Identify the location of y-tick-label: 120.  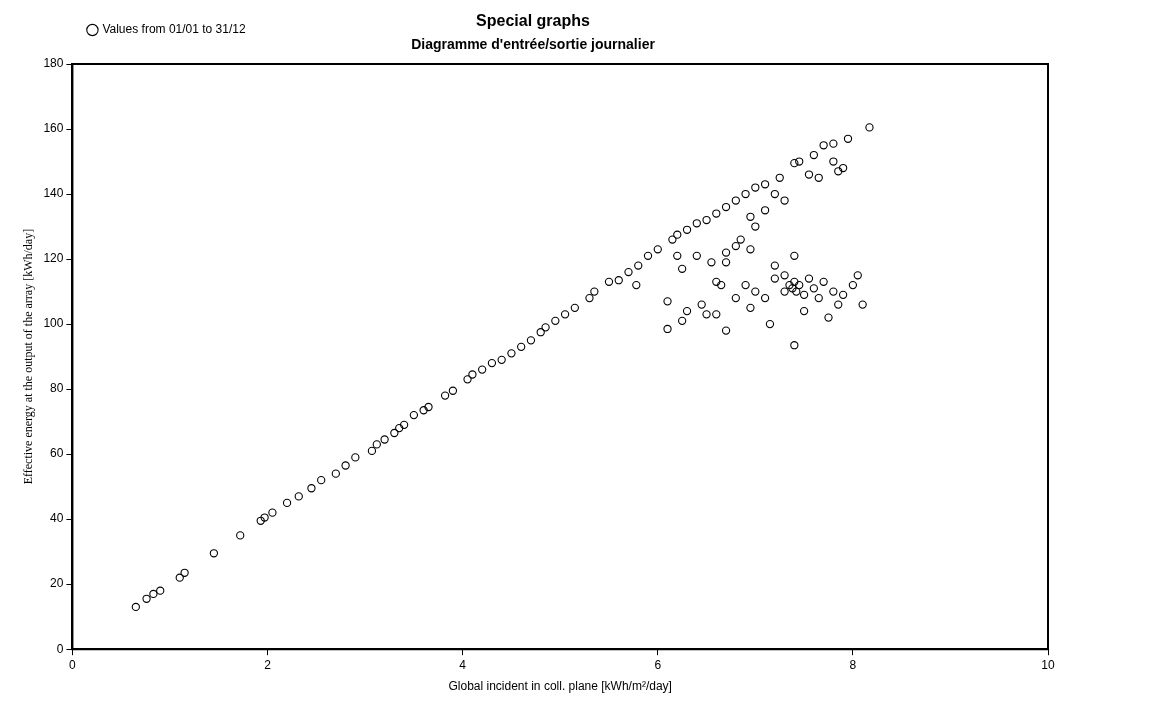
(53, 258).